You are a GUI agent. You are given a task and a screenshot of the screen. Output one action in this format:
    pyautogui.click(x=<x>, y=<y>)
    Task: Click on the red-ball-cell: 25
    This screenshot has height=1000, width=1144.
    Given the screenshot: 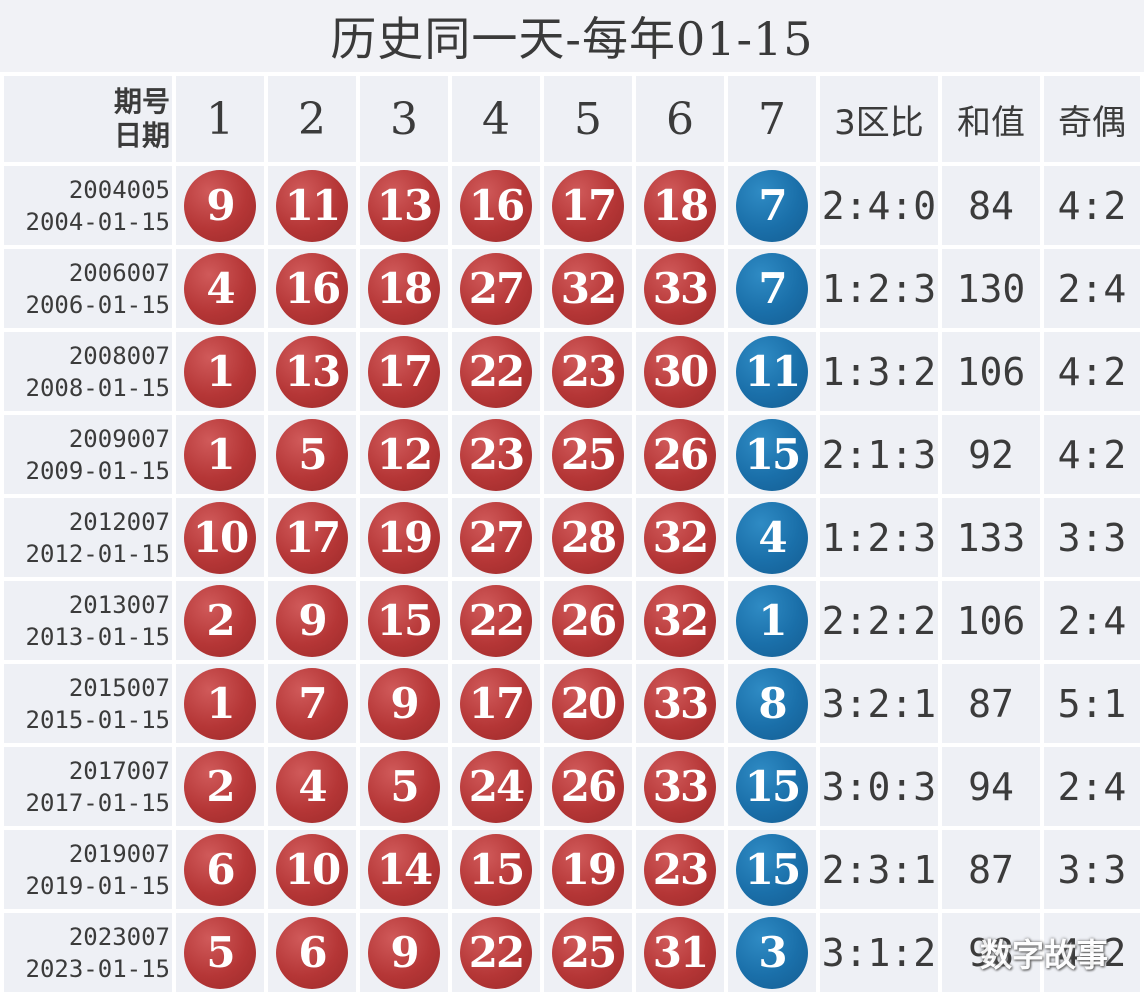 What is the action you would take?
    pyautogui.click(x=588, y=454)
    